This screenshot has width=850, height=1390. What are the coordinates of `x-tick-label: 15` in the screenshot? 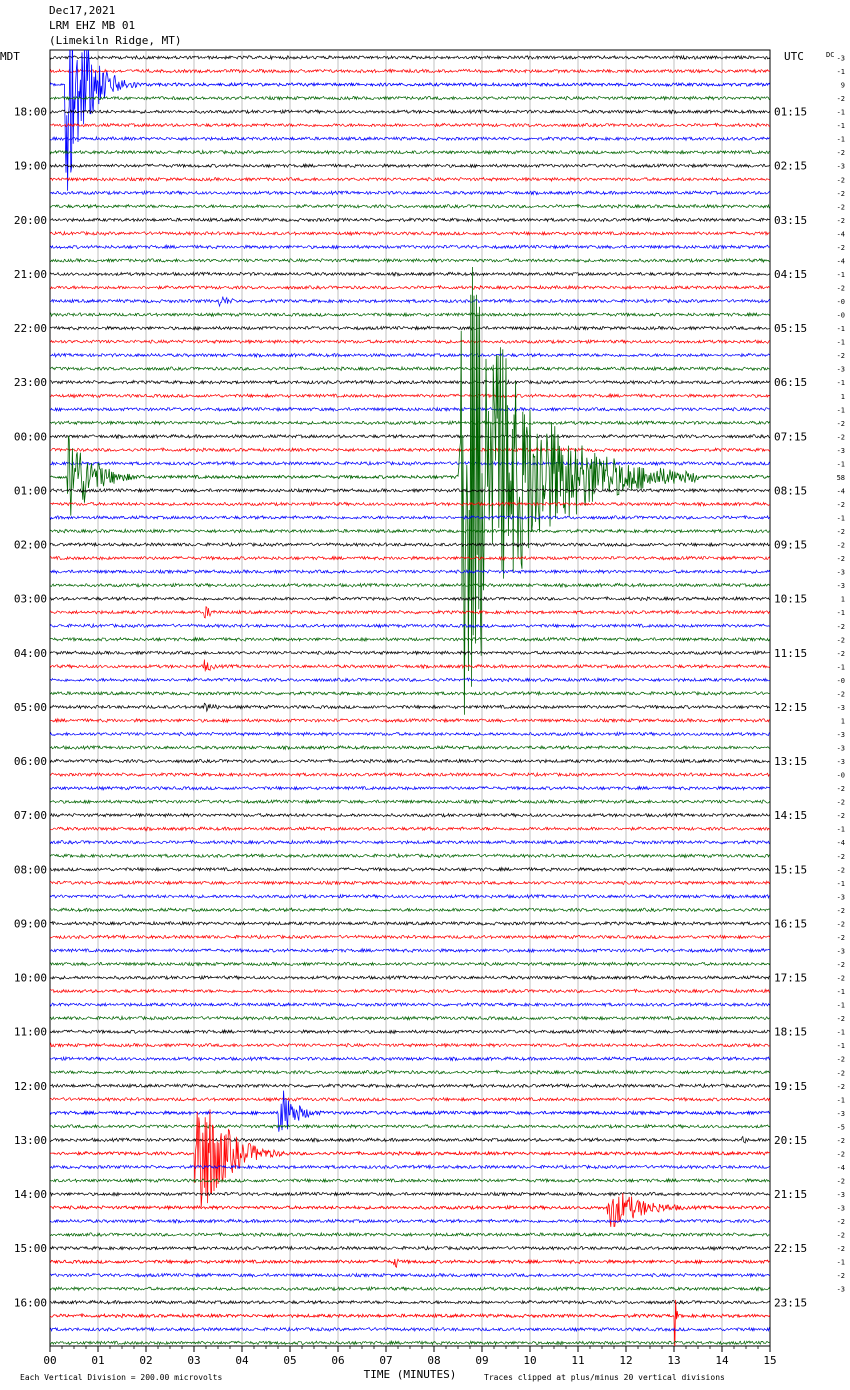 It's located at (769, 1360).